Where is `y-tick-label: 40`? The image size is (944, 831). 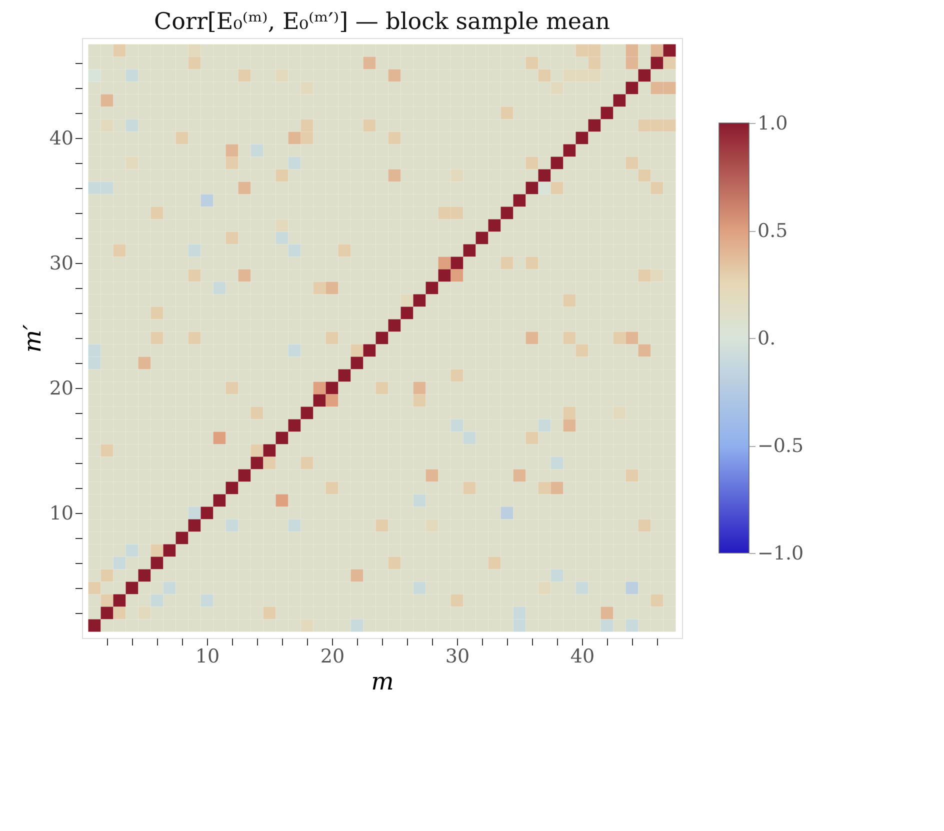 y-tick-label: 40 is located at coordinates (61, 139).